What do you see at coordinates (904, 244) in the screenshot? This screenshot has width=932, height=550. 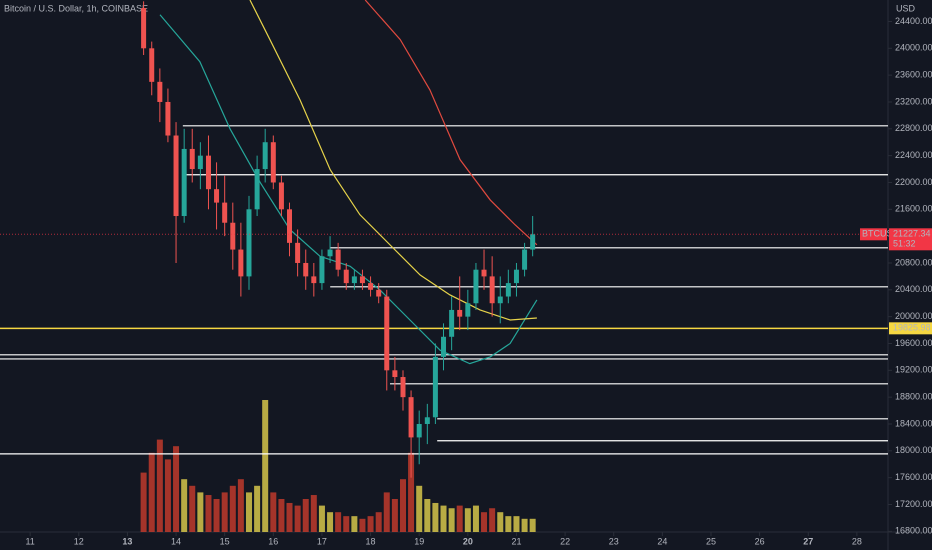 I see `countdown: 51:32` at bounding box center [904, 244].